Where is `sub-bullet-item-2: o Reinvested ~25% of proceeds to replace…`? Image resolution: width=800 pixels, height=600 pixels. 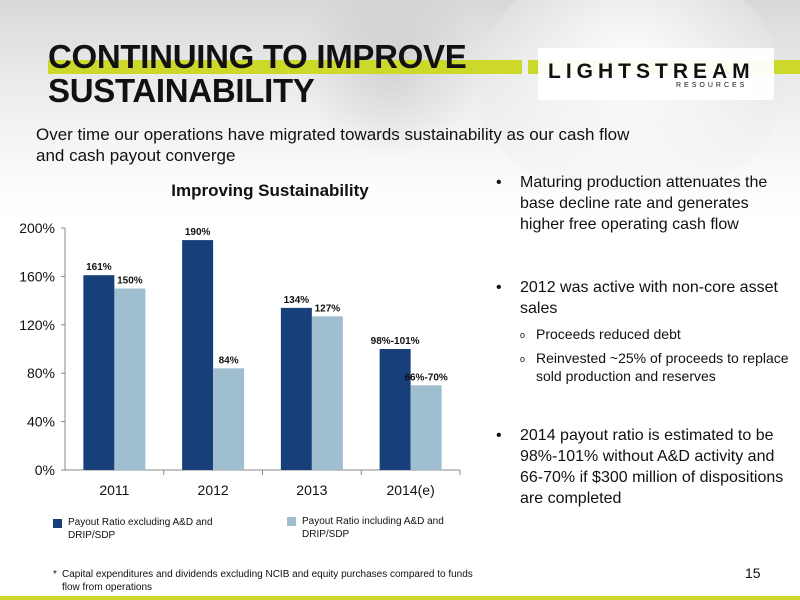
sub-bullet-item-2: o Reinvested ~25% of proceeds to replace… is located at coordinates (642, 367).